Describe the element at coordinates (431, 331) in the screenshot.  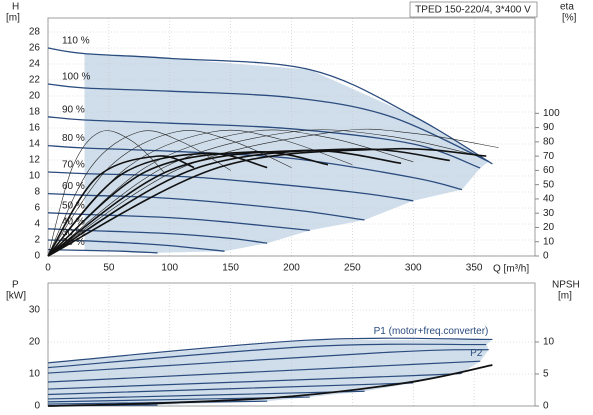
I see `legend-label: P1 (motor+freq.converter)` at that location.